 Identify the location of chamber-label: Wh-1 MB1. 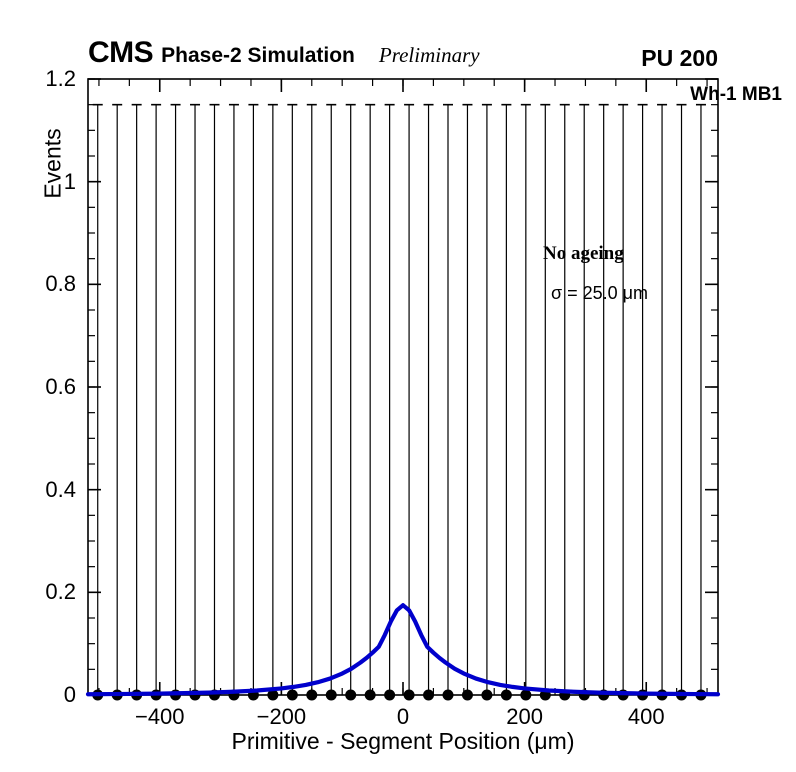
(736, 94).